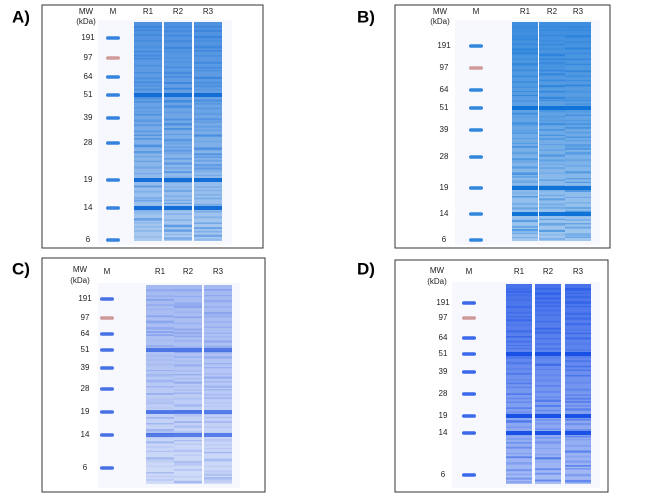 The height and width of the screenshot is (495, 650). Describe the element at coordinates (85, 298) in the screenshot. I see `marker-size: 191` at that location.